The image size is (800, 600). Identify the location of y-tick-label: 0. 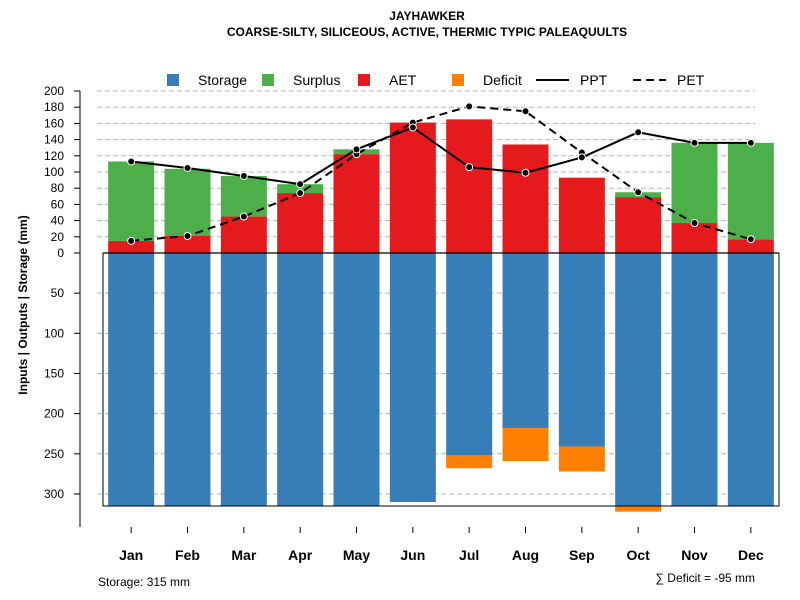
(60, 253).